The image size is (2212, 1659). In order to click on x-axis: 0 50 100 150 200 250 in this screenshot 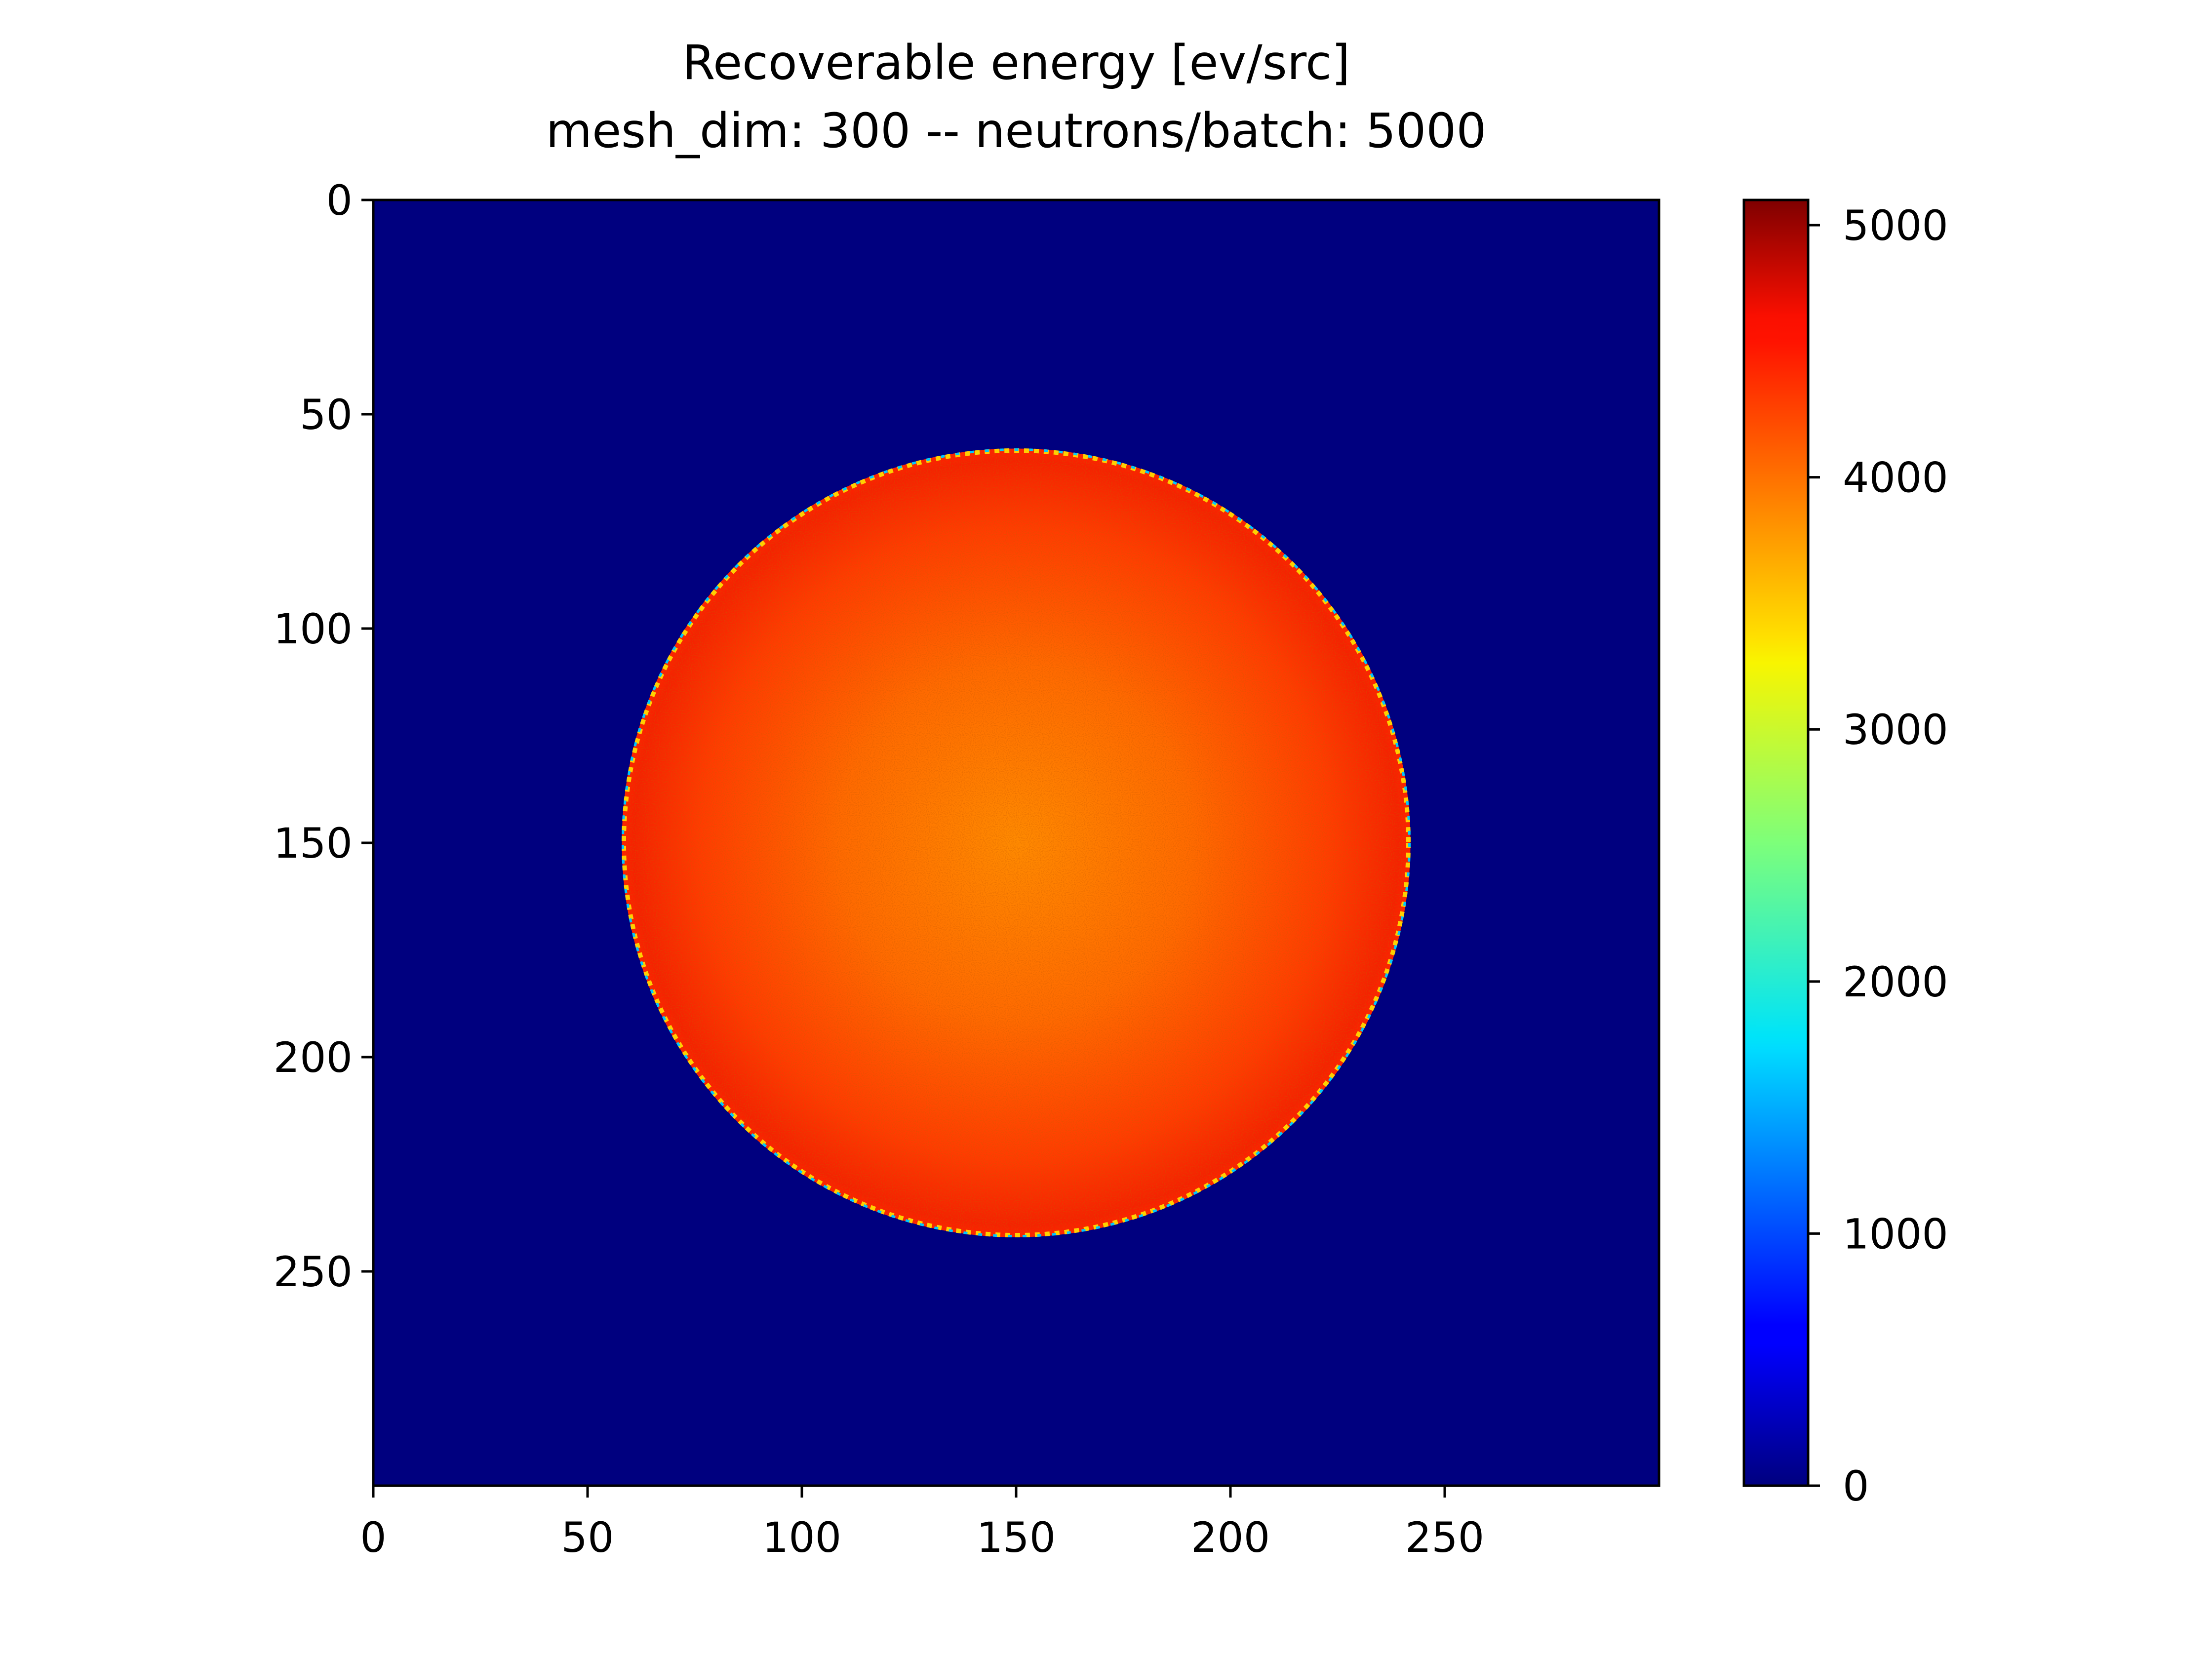, I will do `click(922, 1524)`.